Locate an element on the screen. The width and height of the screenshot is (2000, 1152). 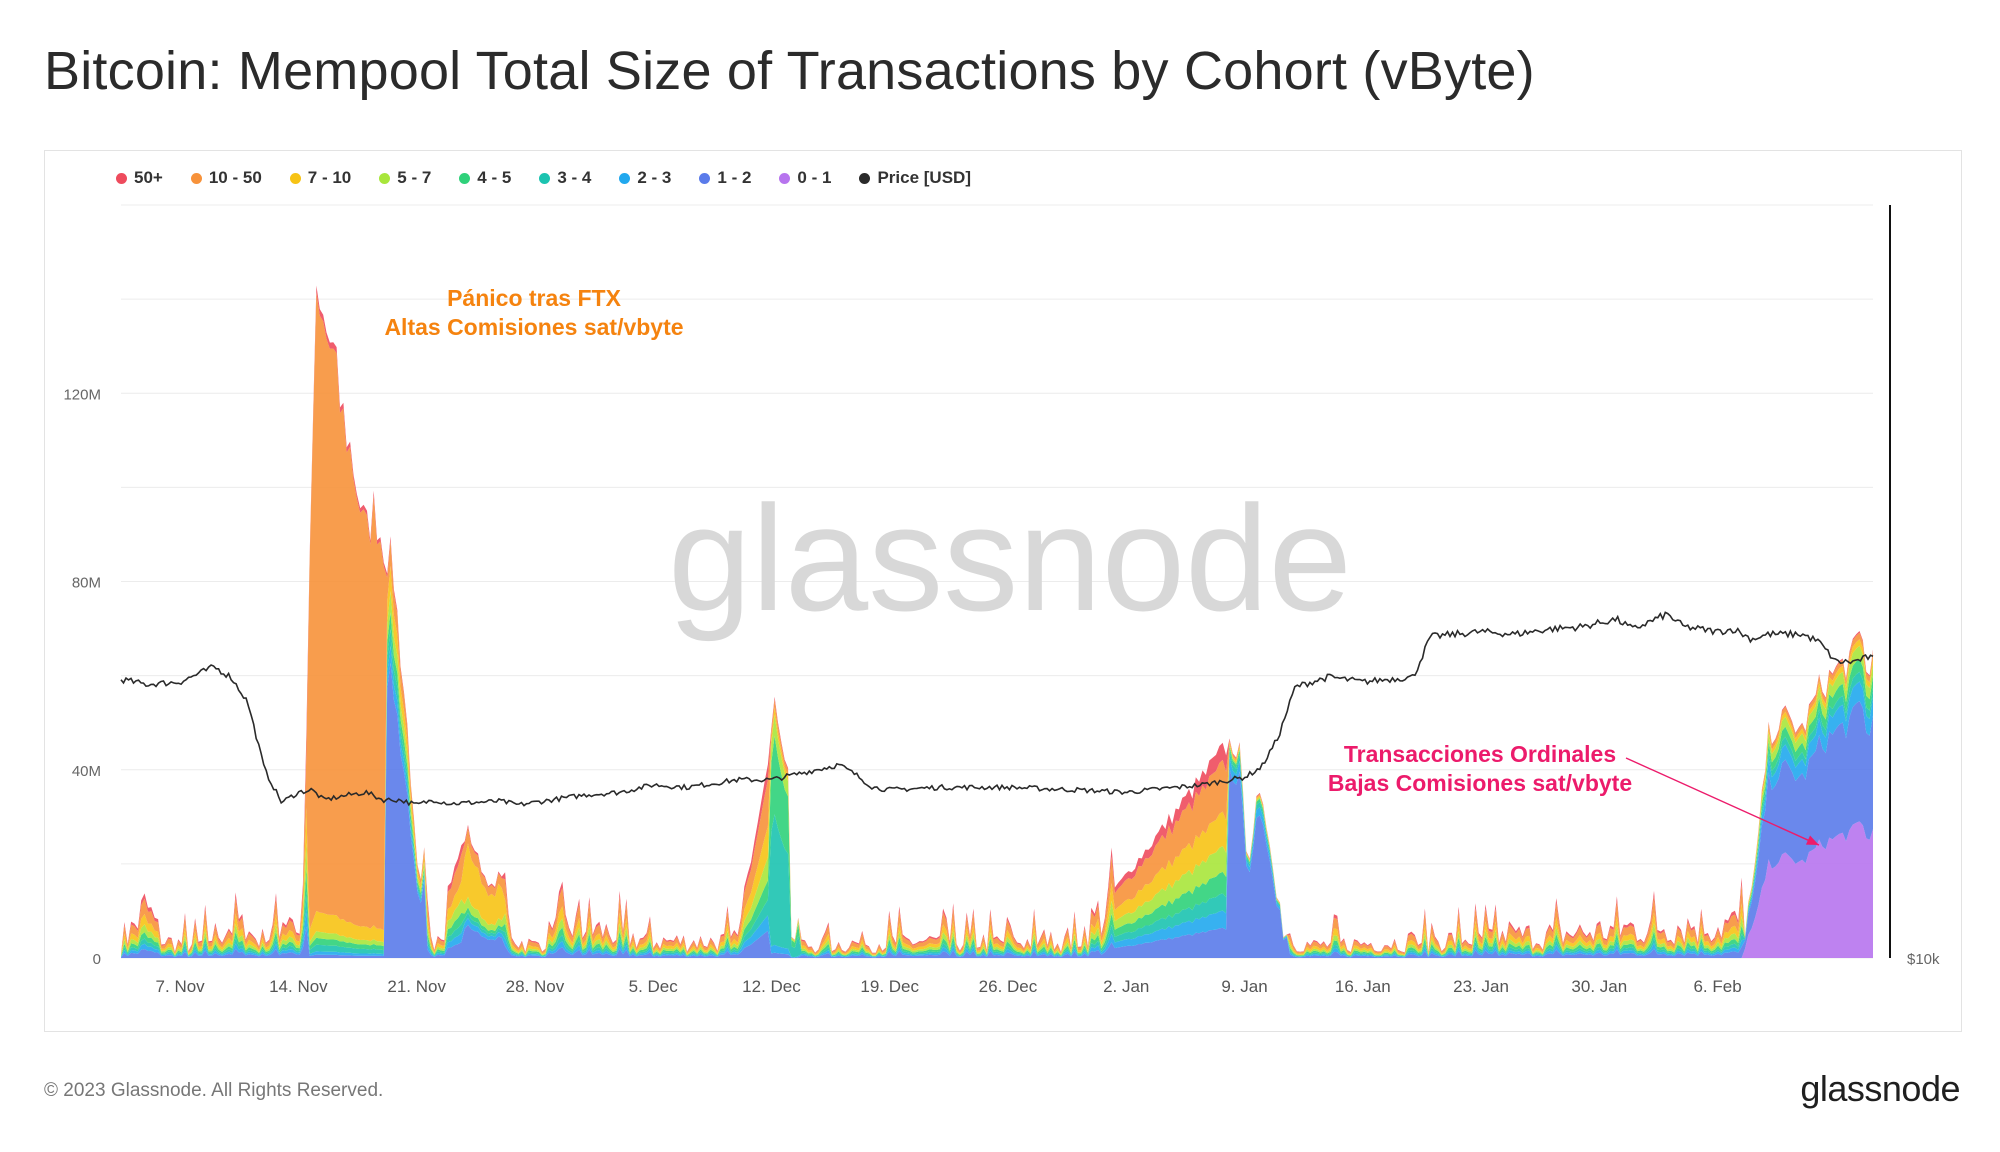
legend-item: 4 - 5 is located at coordinates (485, 178).